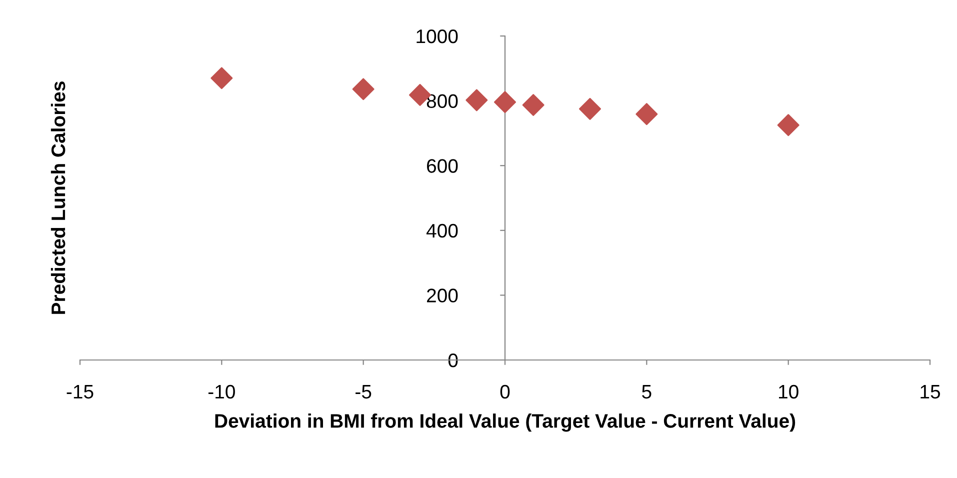 The image size is (957, 478). Describe the element at coordinates (647, 392) in the screenshot. I see `x-tick-label: 5` at that location.